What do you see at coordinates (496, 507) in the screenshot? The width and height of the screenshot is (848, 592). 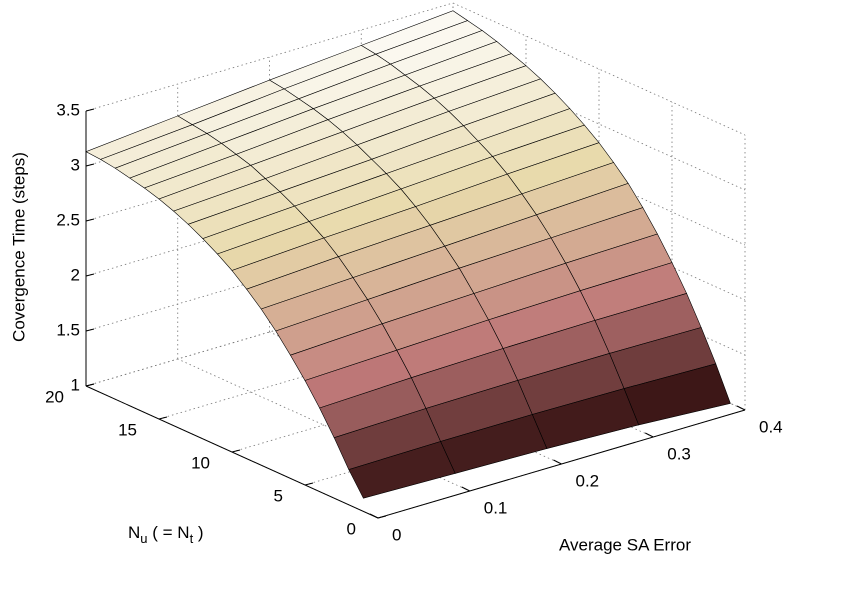 I see `x-tick-label: 0.1` at bounding box center [496, 507].